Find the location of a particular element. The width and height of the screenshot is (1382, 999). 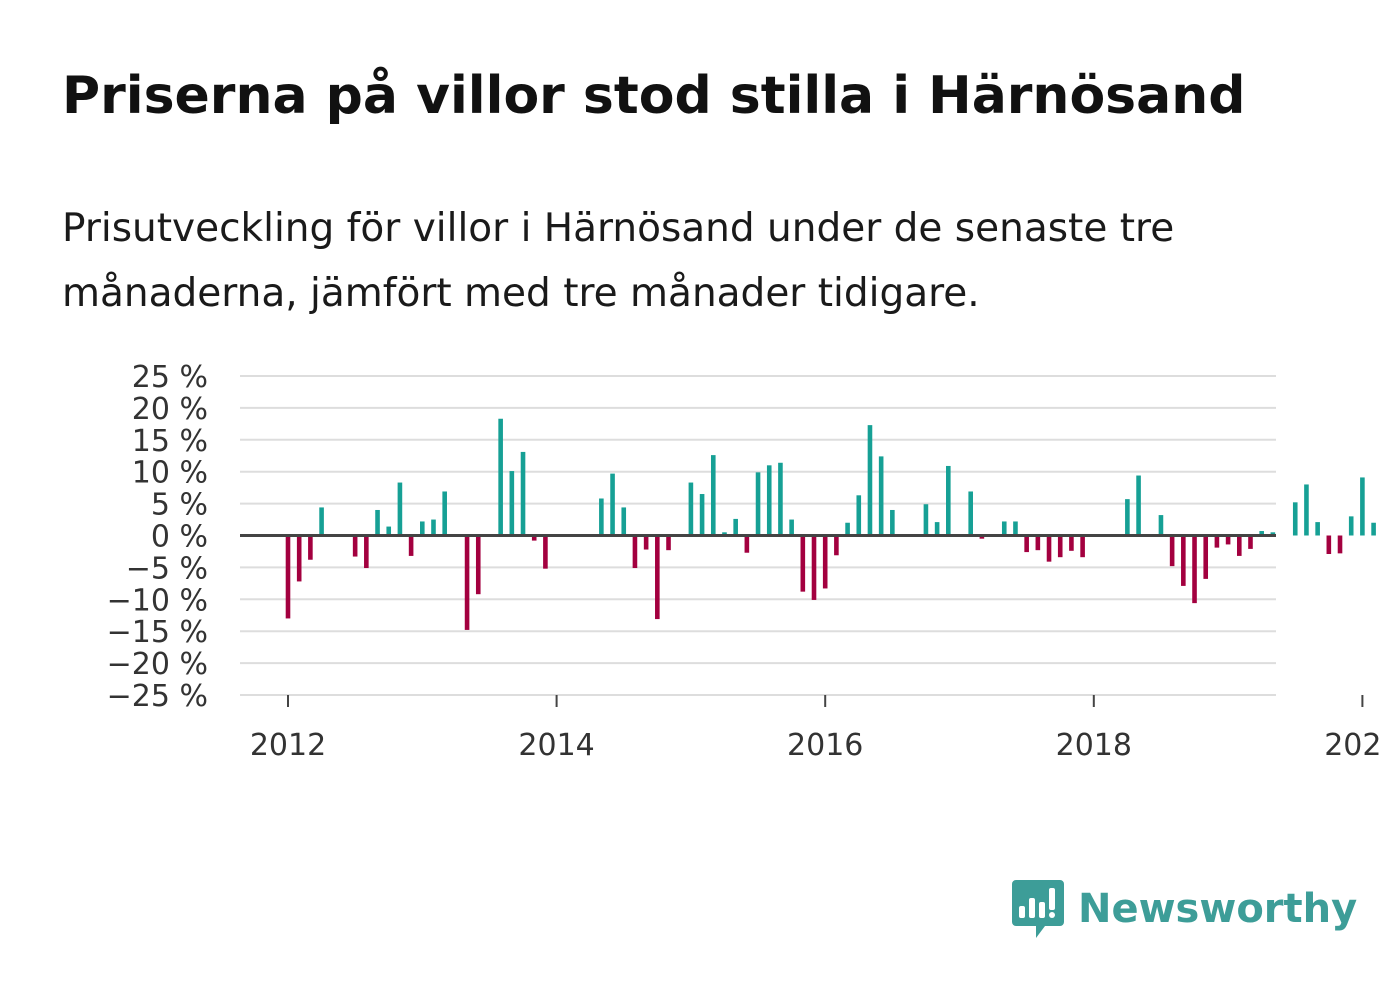

y-tick-label: 5 % is located at coordinates (179, 505).